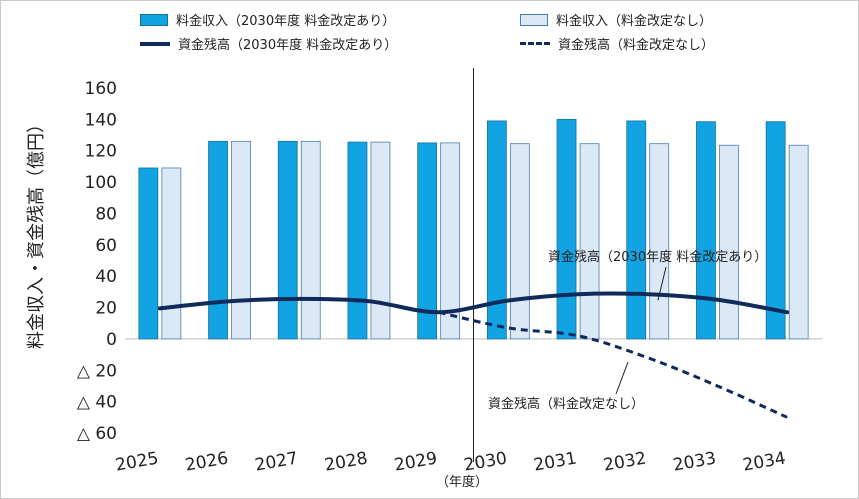 Image resolution: width=859 pixels, height=499 pixels. I want to click on x-tick-label: 2030, so click(485, 461).